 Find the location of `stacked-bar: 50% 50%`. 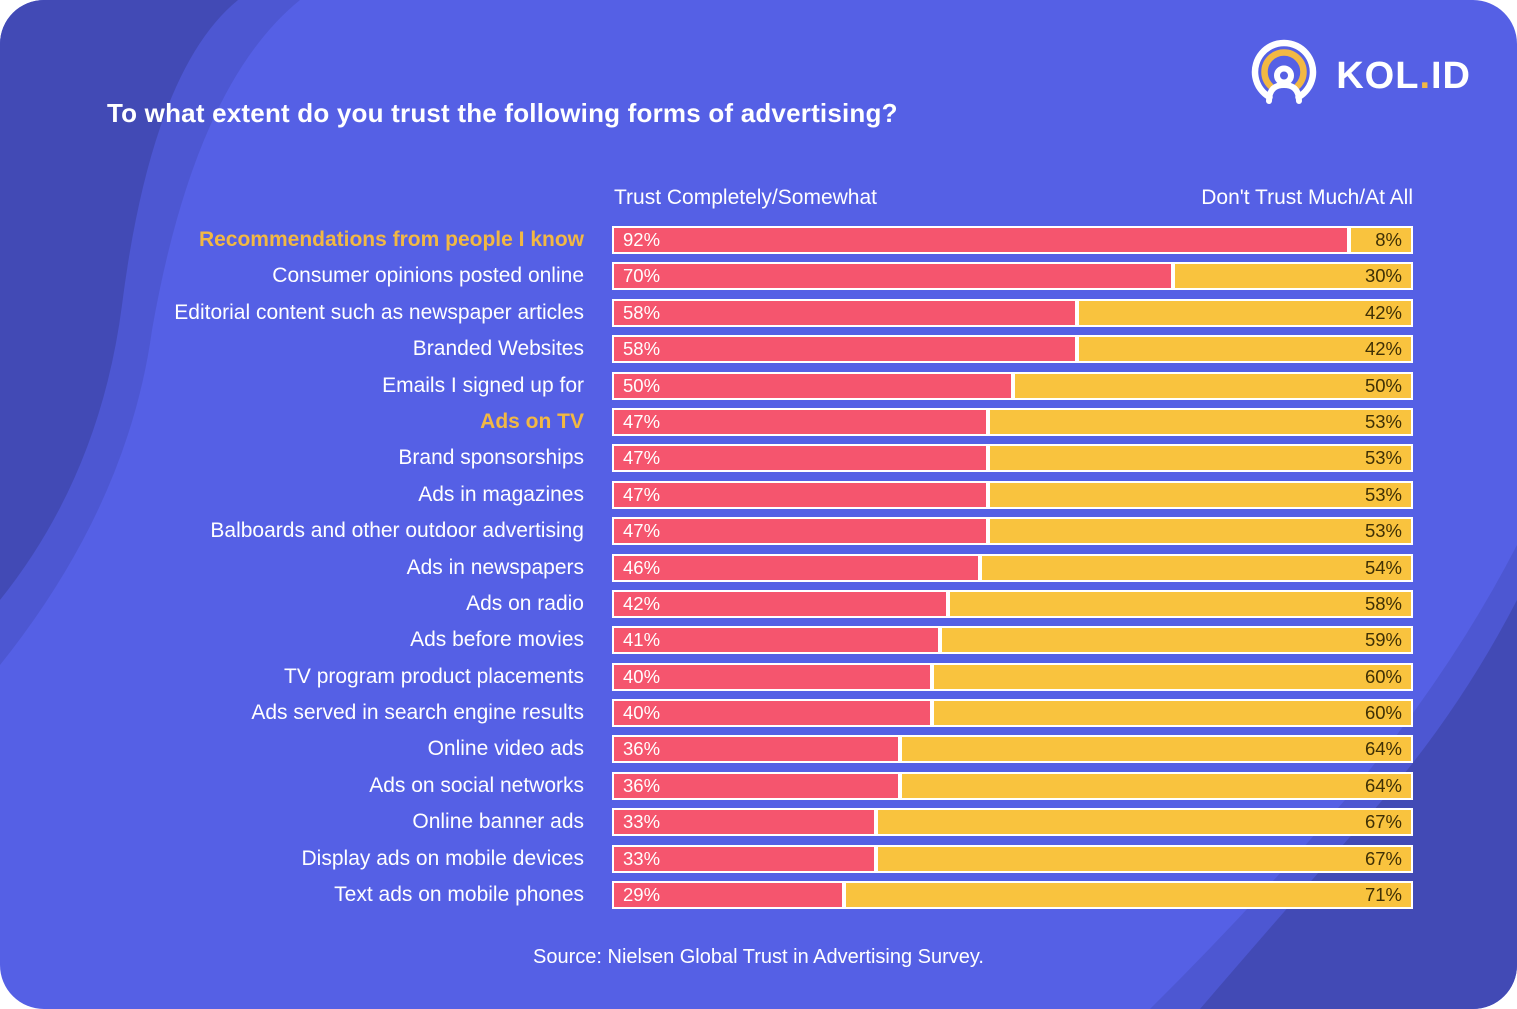

stacked-bar: 50% 50% is located at coordinates (1012, 385).